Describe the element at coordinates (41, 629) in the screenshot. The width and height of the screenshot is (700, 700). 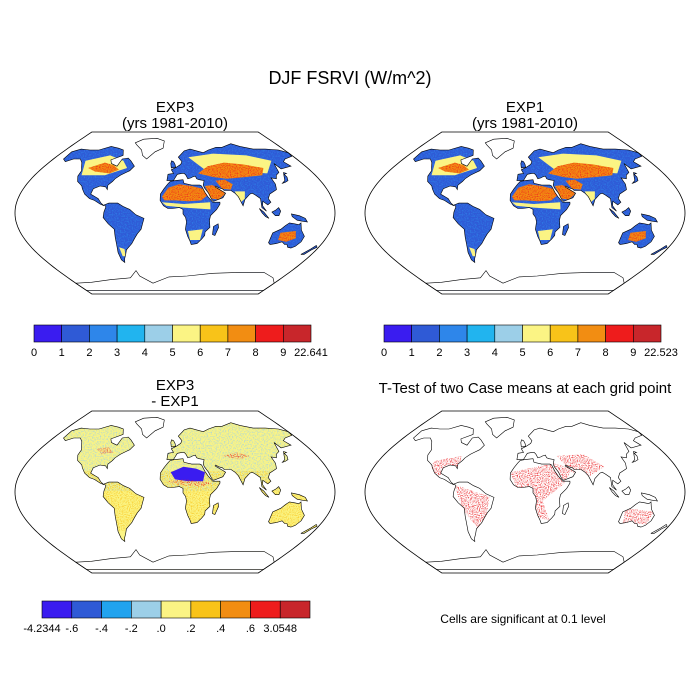
I see `colorbar-tick-label: -4.2344` at that location.